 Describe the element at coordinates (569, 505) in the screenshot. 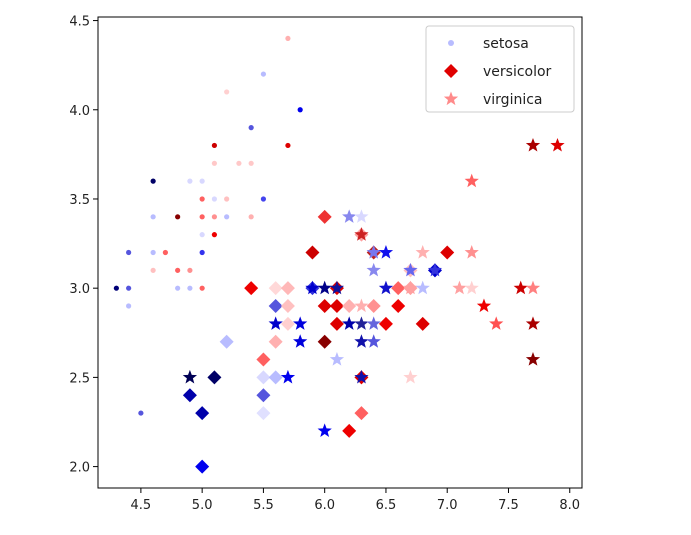

I see `x-tick-label: 8.0` at that location.